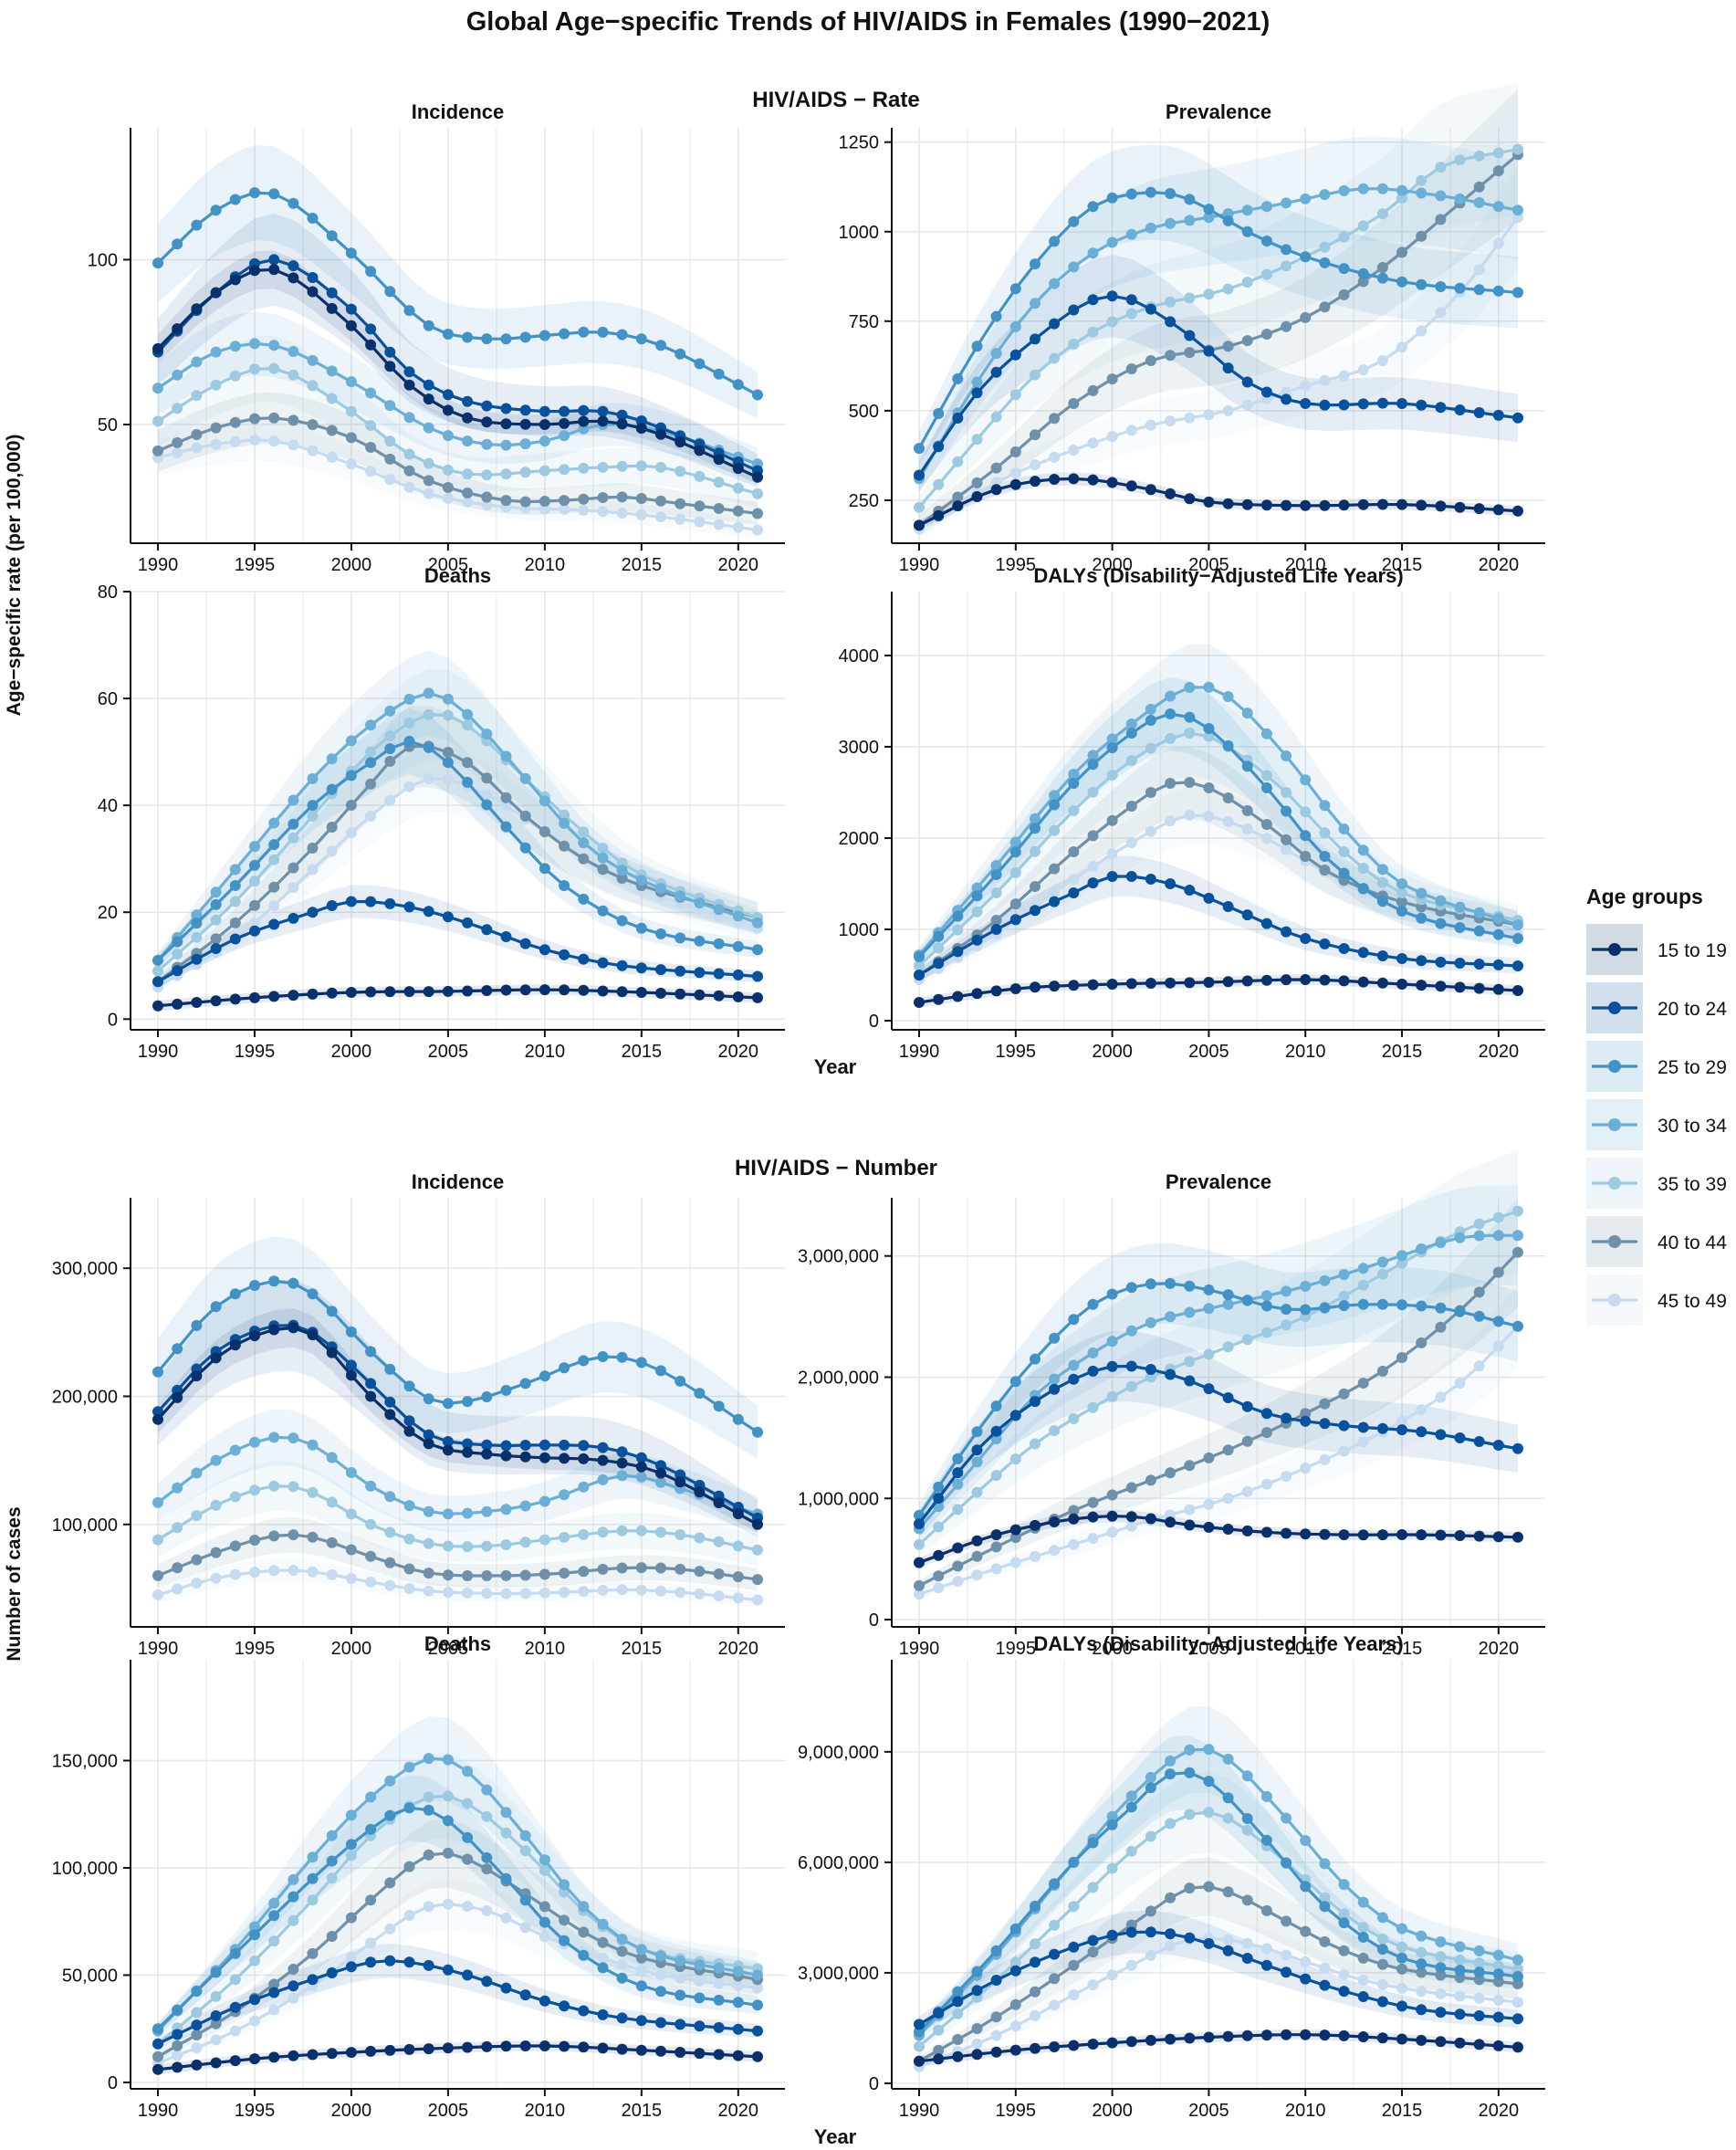 This screenshot has height=2150, width=1736. Describe the element at coordinates (457, 849) in the screenshot. I see `series-lines` at that location.